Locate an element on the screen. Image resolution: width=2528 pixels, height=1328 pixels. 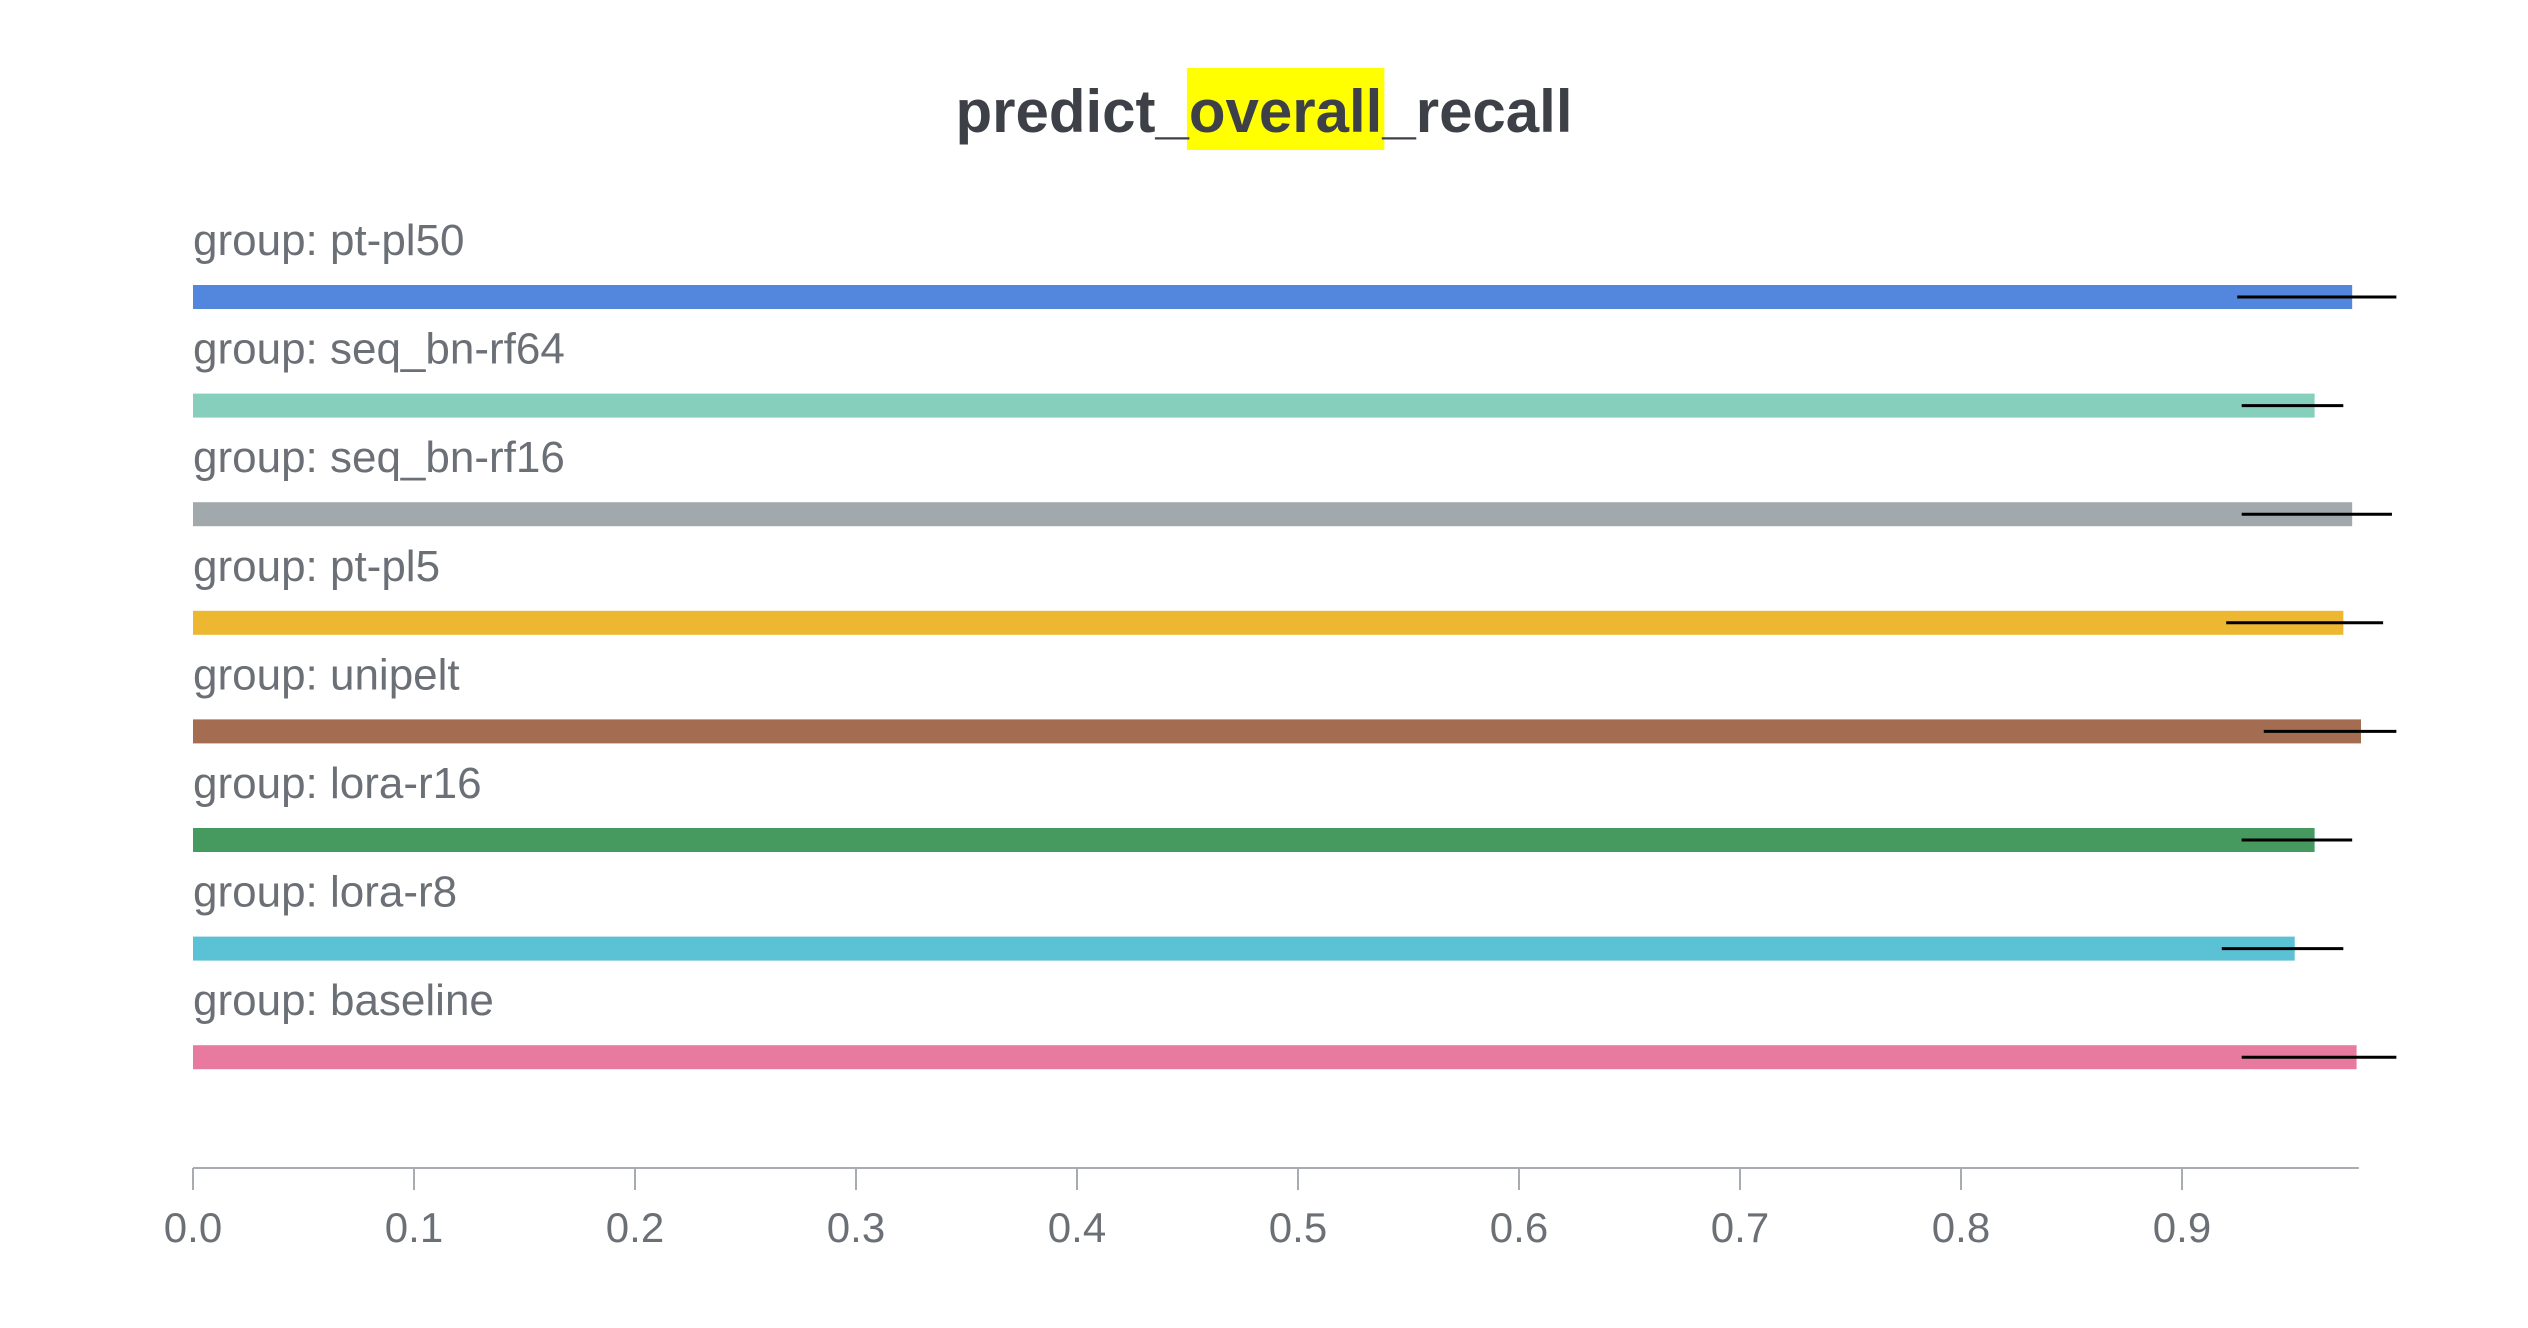
title-highlight is located at coordinates (1285, 109).